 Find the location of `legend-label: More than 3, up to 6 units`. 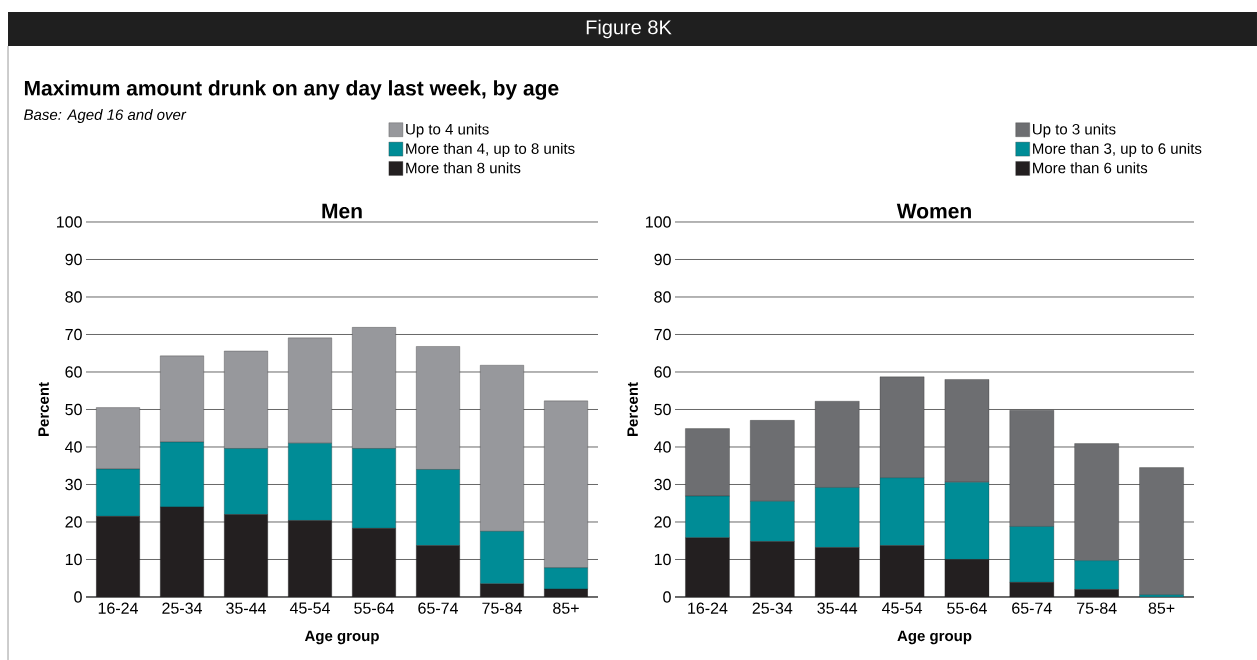

legend-label: More than 3, up to 6 units is located at coordinates (1117, 149).